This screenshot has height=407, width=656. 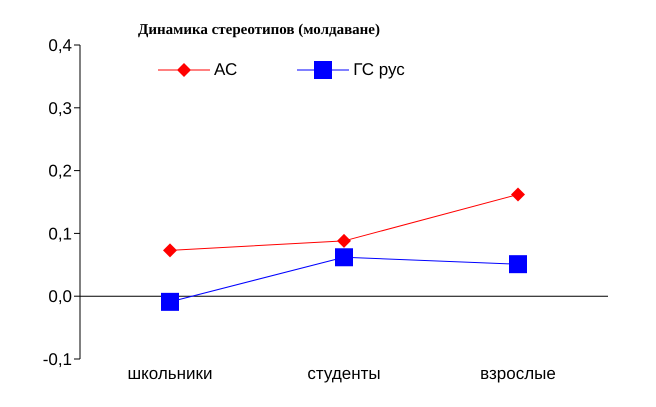 What do you see at coordinates (60, 46) in the screenshot?
I see `y-tick-label: 0,4` at bounding box center [60, 46].